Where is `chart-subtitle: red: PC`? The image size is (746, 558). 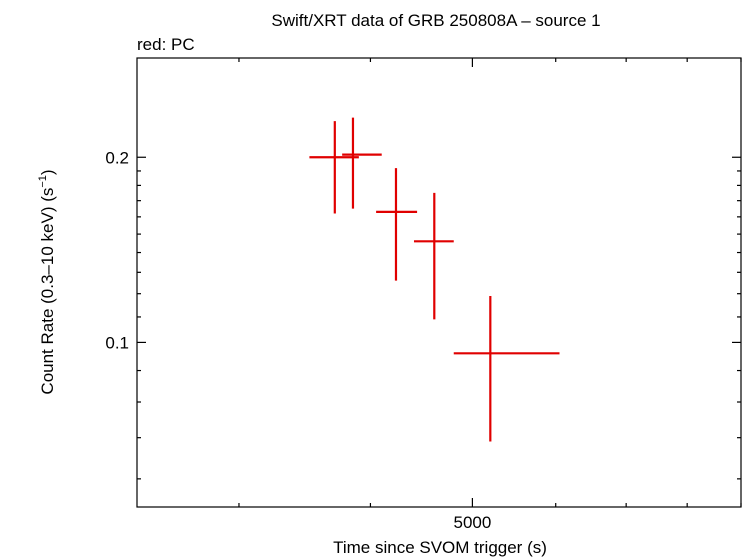
chart-subtitle: red: PC is located at coordinates (166, 44).